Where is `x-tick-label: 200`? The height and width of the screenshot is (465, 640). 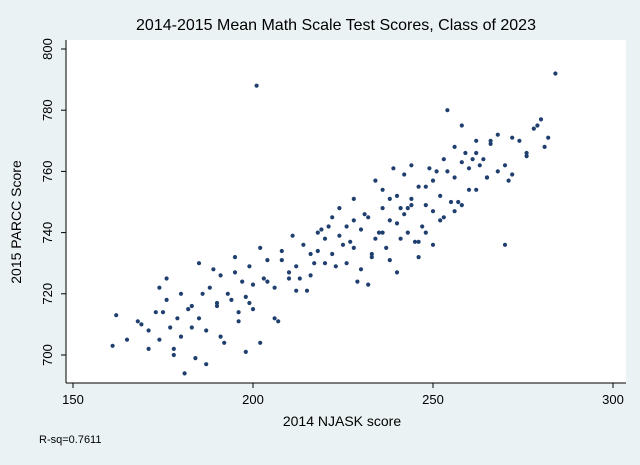 x-tick-label: 200 is located at coordinates (253, 399).